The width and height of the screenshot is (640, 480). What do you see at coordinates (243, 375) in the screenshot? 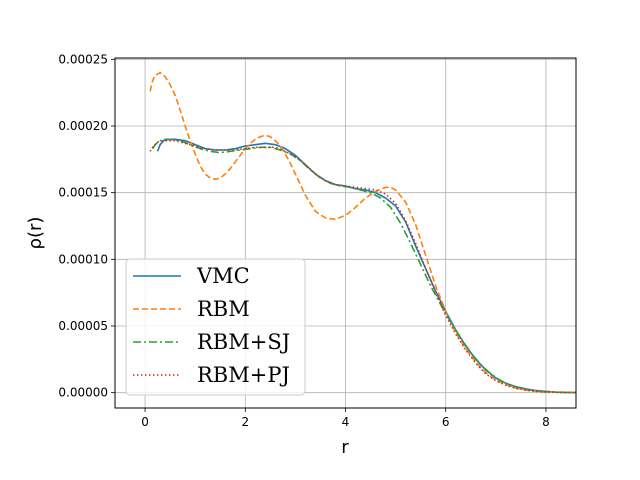
I see `legend-label: RBM+PJ` at bounding box center [243, 375].